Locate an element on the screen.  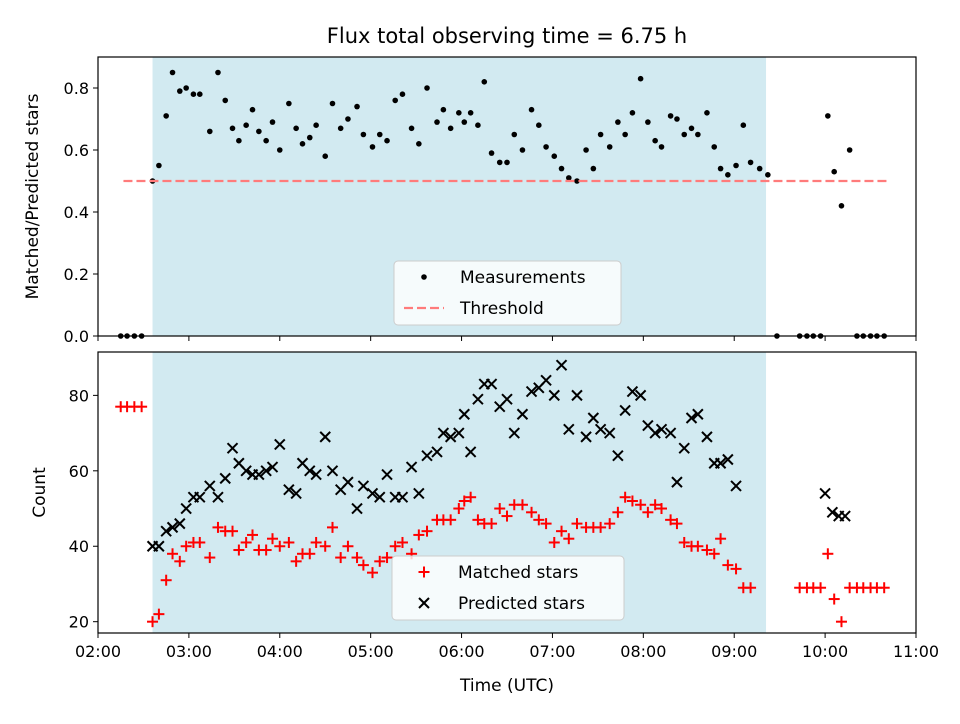
chart-title: Flux total observing time = 6.75 h is located at coordinates (507, 36).